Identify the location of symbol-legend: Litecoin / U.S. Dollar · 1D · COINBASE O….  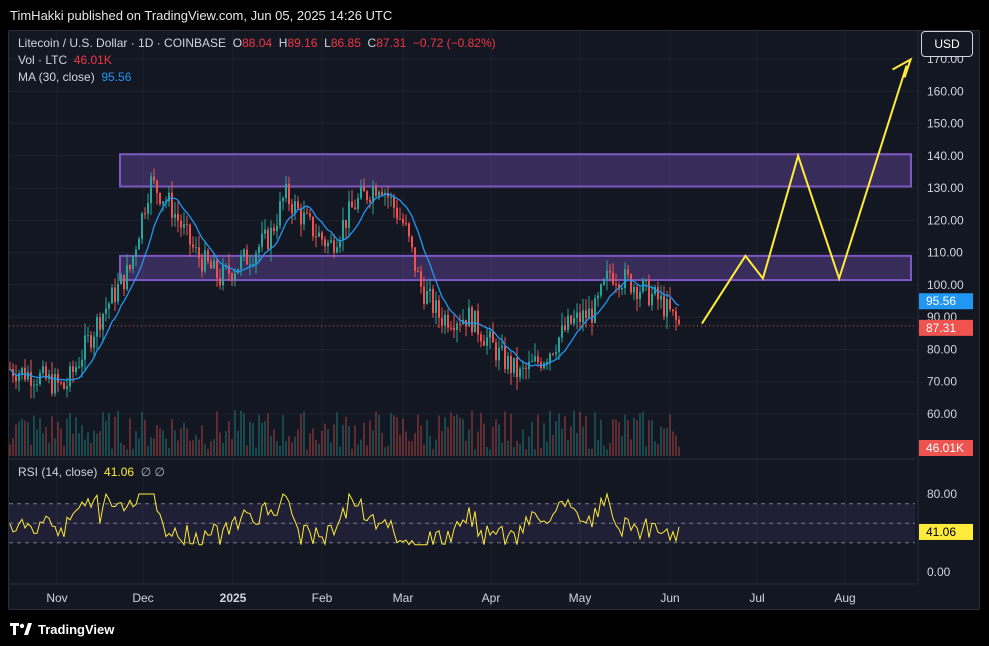
(257, 43).